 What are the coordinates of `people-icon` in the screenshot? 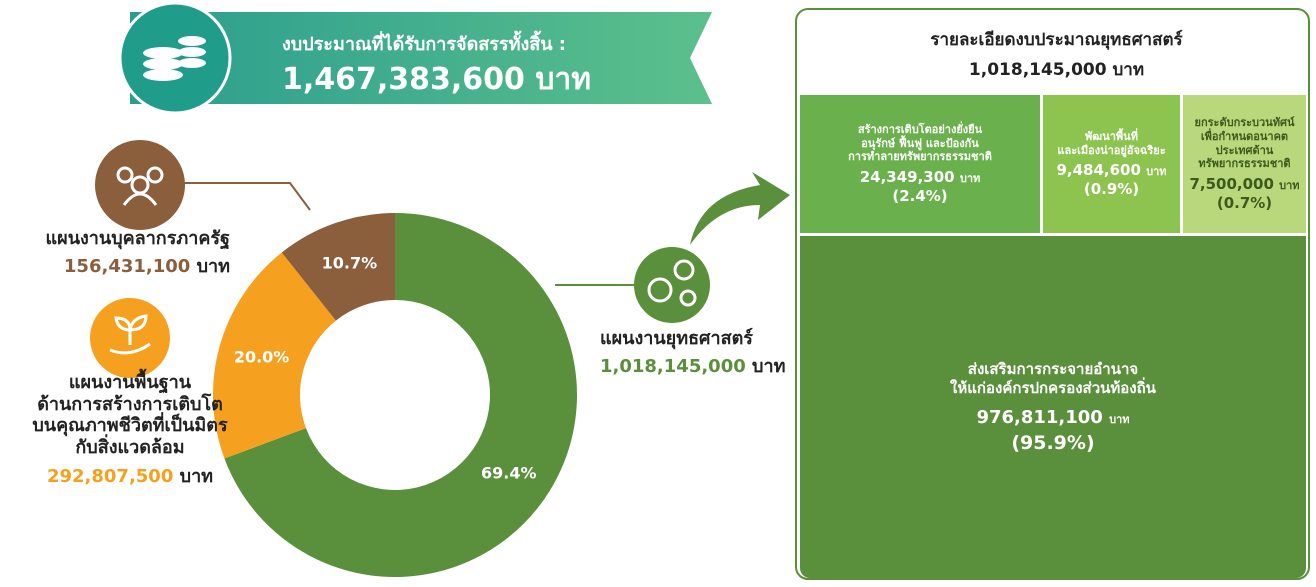 It's located at (140, 185).